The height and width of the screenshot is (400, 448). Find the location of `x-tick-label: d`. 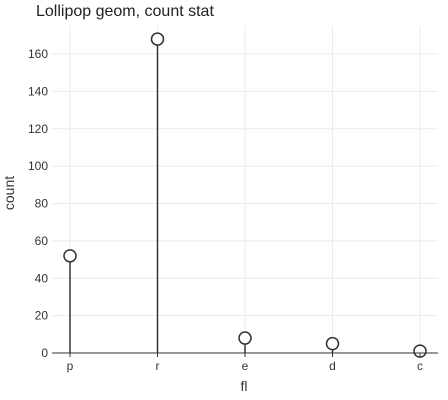

x-tick-label: d is located at coordinates (332, 366).